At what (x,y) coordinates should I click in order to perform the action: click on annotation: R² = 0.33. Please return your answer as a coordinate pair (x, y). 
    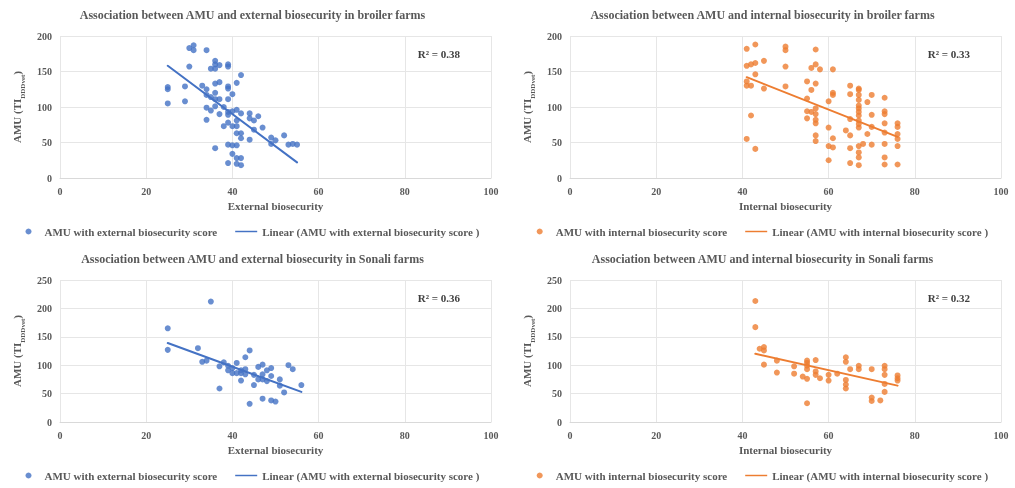
    Looking at the image, I should click on (949, 53).